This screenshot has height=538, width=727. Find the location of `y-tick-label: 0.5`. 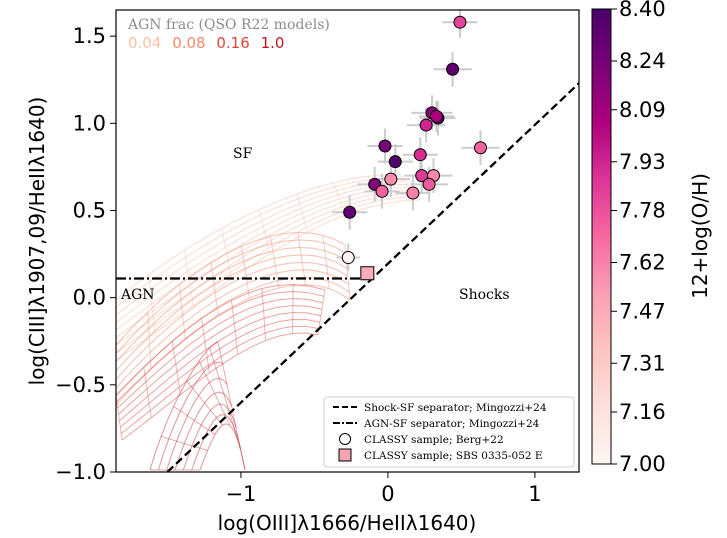

y-tick-label: 0.5 is located at coordinates (89, 210).